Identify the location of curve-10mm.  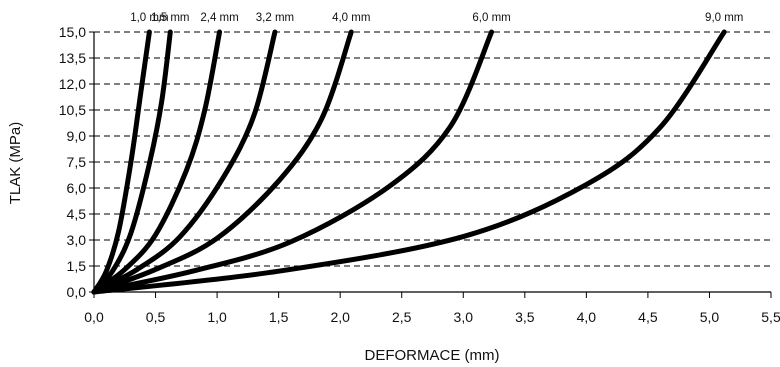
(121, 162).